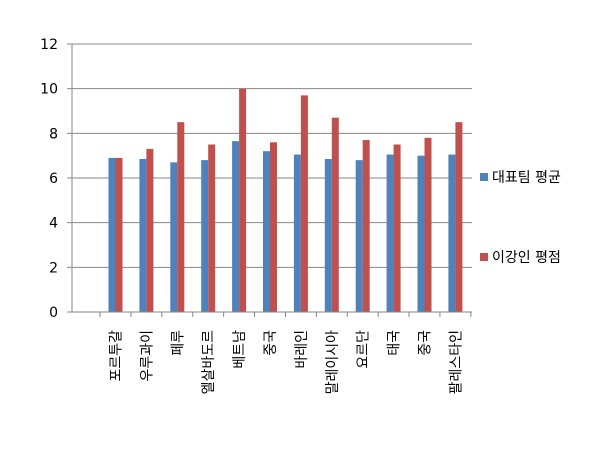 This screenshot has width=600, height=455. I want to click on y-tick-label: 10, so click(49, 90).